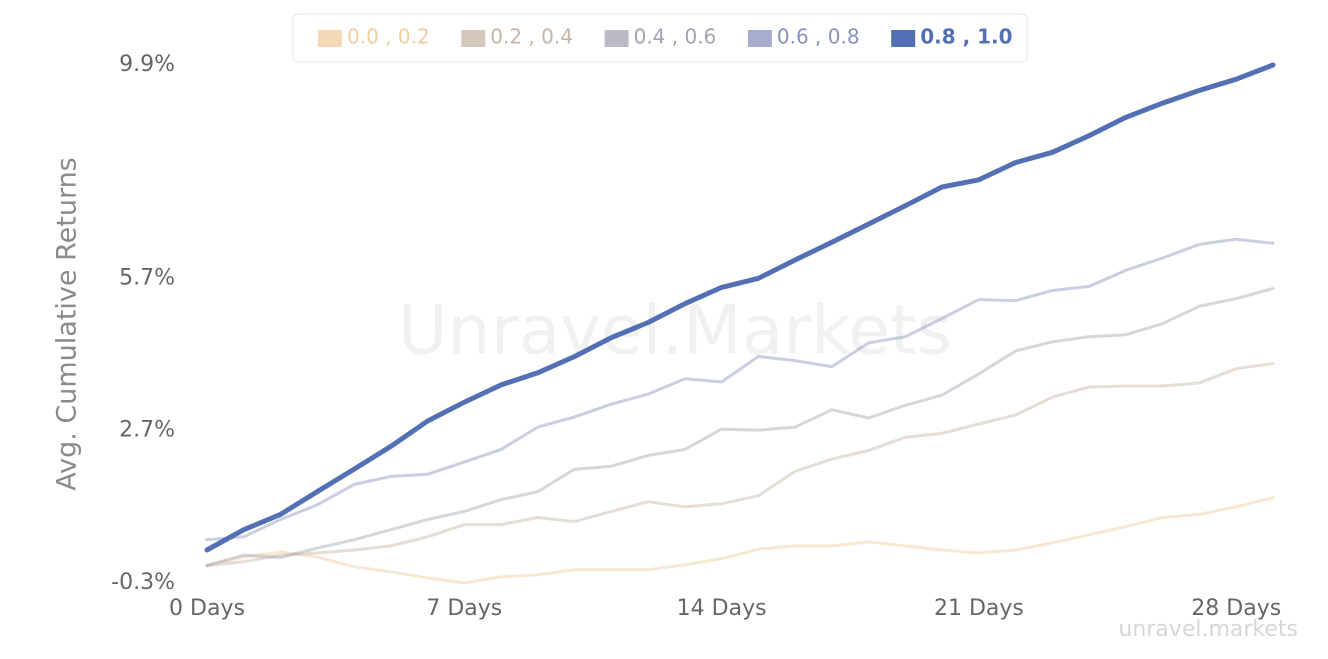 The image size is (1328, 659). I want to click on x-tick-label: 7 Days, so click(464, 608).